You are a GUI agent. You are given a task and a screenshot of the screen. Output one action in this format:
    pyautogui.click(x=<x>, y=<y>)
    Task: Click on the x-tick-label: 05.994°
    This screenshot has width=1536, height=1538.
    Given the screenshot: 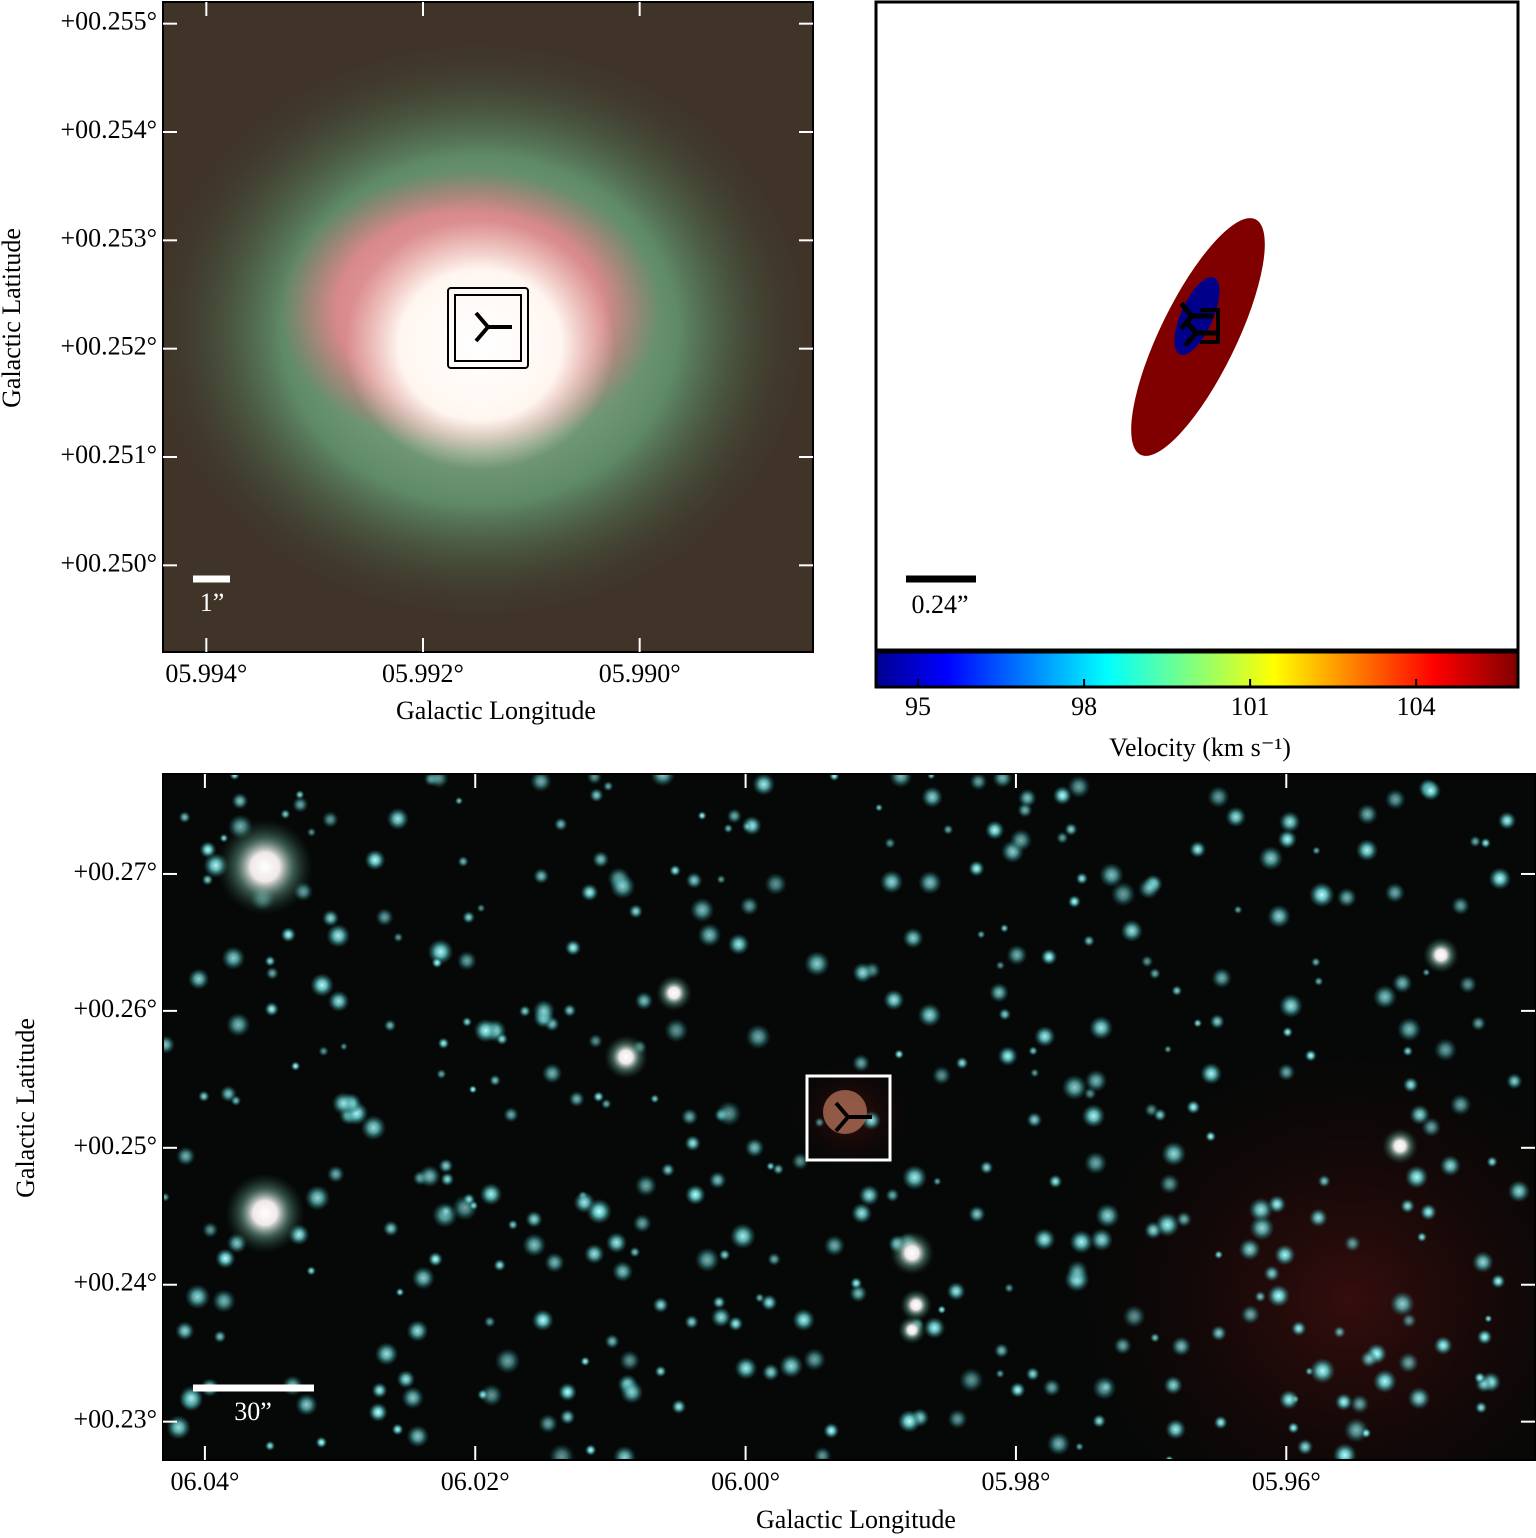 What is the action you would take?
    pyautogui.click(x=206, y=673)
    